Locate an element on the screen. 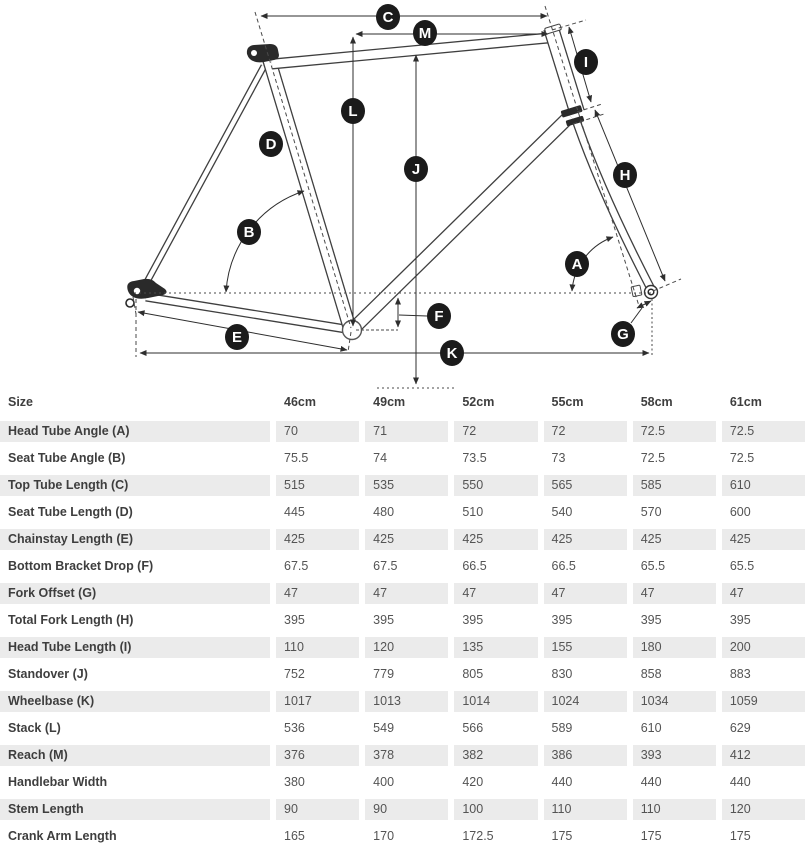 The height and width of the screenshot is (847, 805). value-cell: 72.5 is located at coordinates (653, 458).